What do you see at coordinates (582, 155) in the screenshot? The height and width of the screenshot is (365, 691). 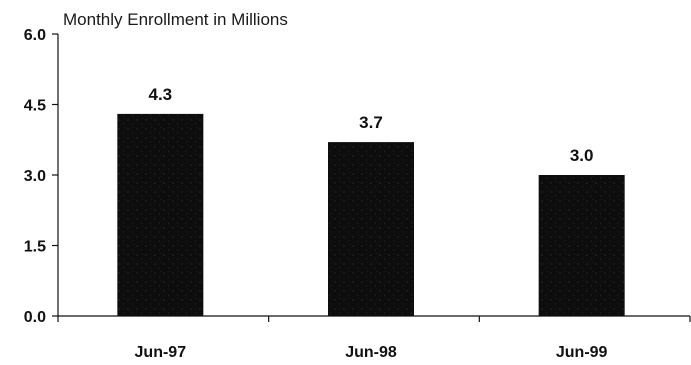 I see `data-label: 3.0` at bounding box center [582, 155].